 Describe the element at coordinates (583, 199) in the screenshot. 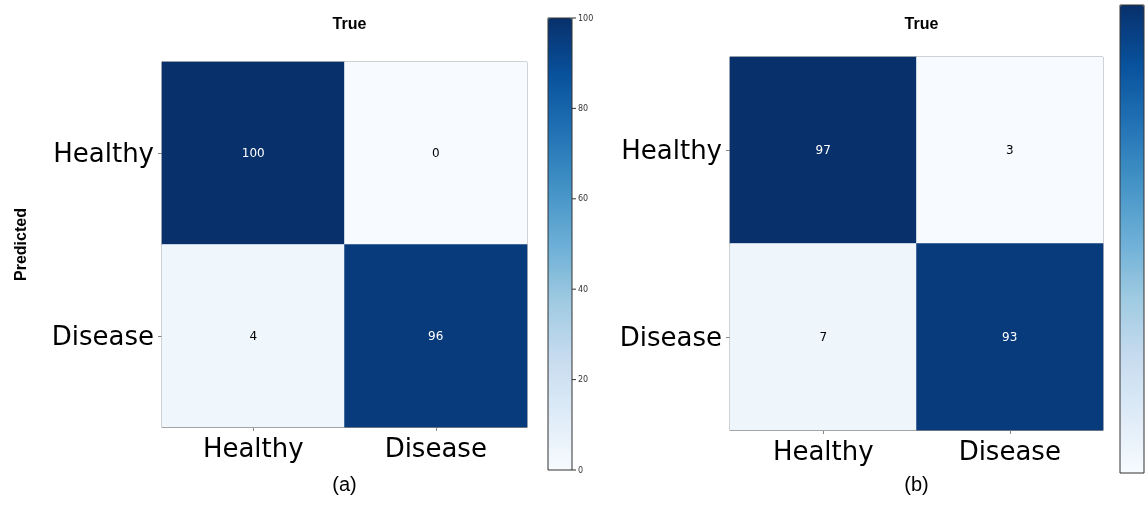

I see `color-bar-label: 60` at that location.